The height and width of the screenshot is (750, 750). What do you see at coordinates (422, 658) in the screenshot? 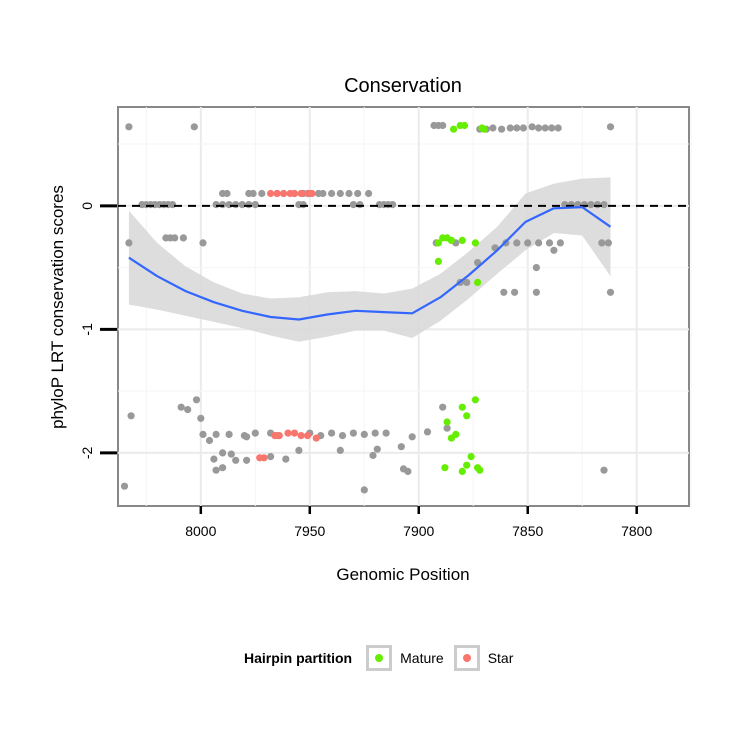
I see `legend-label-mature: Mature` at bounding box center [422, 658].